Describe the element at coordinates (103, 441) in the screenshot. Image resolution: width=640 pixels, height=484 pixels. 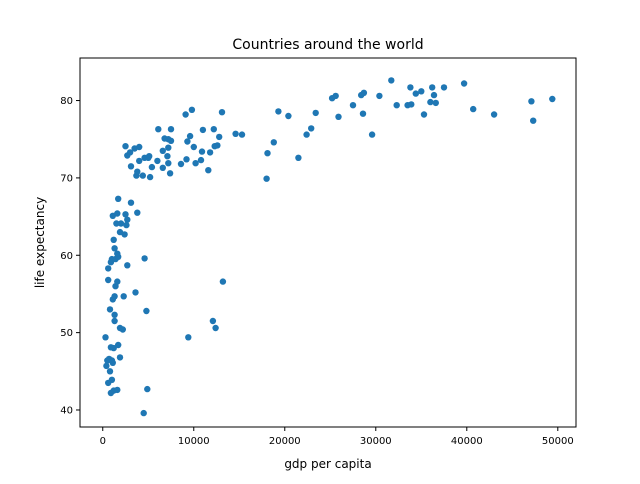
I see `x-tick-label-0: 0` at that location.